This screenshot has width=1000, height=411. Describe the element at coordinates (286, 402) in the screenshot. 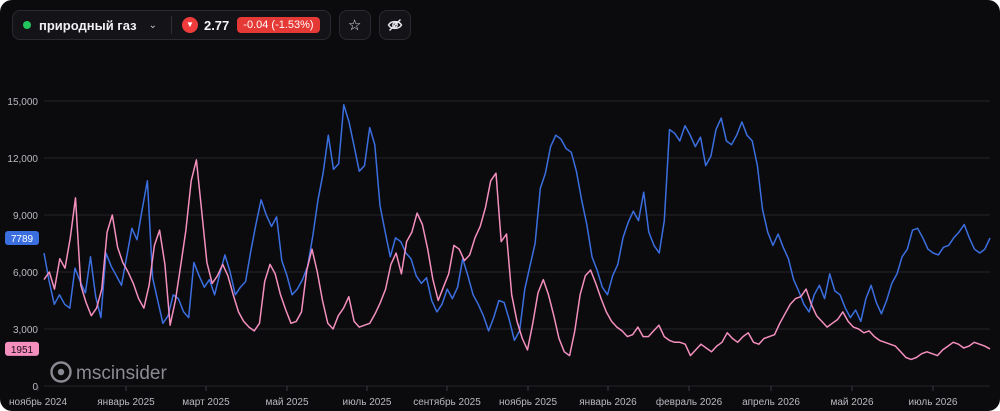

I see `x-tick-label: май 2025` at that location.